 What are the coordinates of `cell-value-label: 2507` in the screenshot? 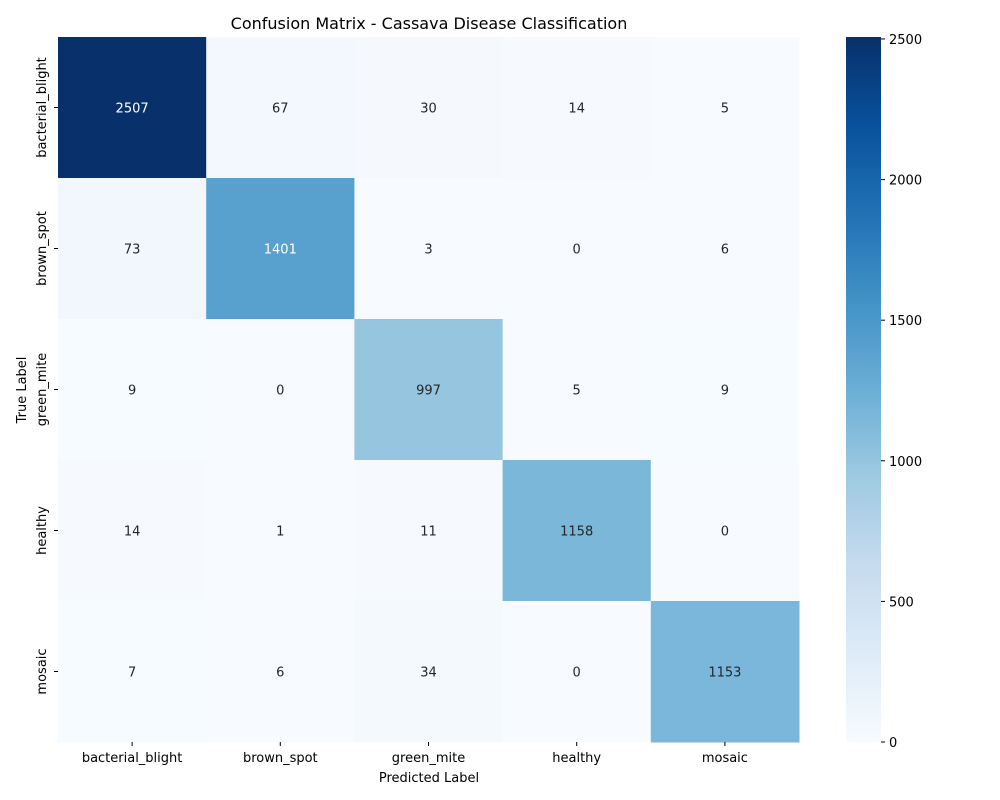 It's located at (132, 109).